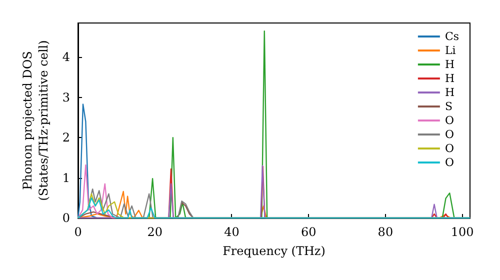 This screenshot has width=500, height=280. What do you see at coordinates (274, 251) in the screenshot?
I see `x-axis-title: Frequency (THz)` at bounding box center [274, 251].